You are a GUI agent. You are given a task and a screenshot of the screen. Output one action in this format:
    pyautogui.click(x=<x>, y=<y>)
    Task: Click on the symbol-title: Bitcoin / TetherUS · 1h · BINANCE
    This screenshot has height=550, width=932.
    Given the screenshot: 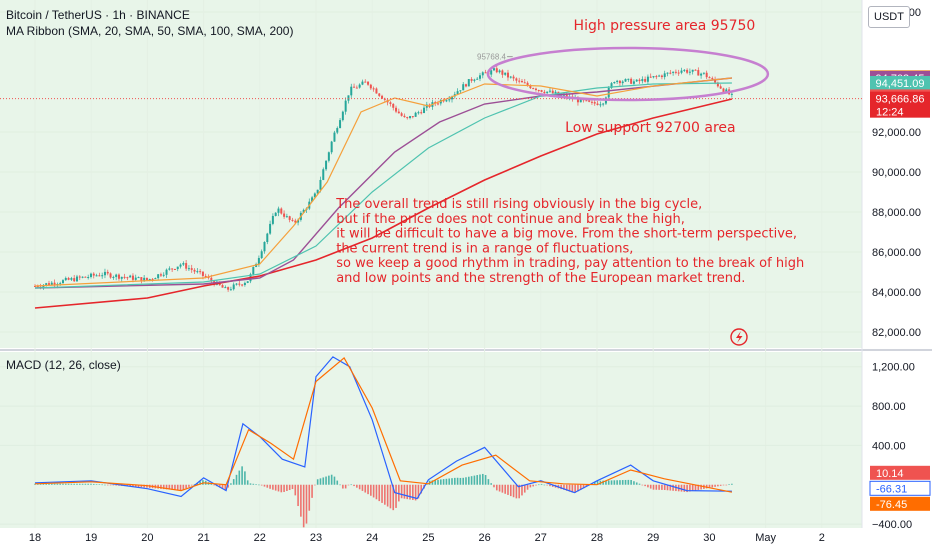 What is the action you would take?
    pyautogui.click(x=98, y=15)
    